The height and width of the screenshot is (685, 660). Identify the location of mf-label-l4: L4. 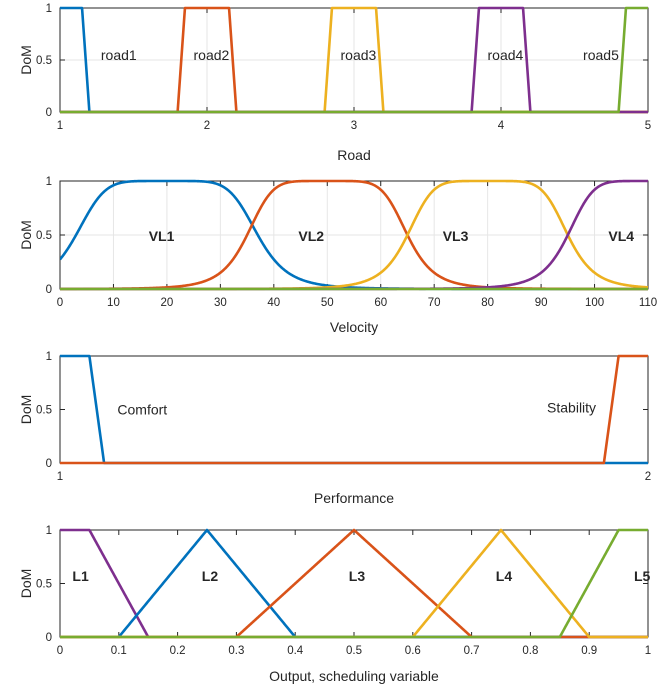
(504, 576).